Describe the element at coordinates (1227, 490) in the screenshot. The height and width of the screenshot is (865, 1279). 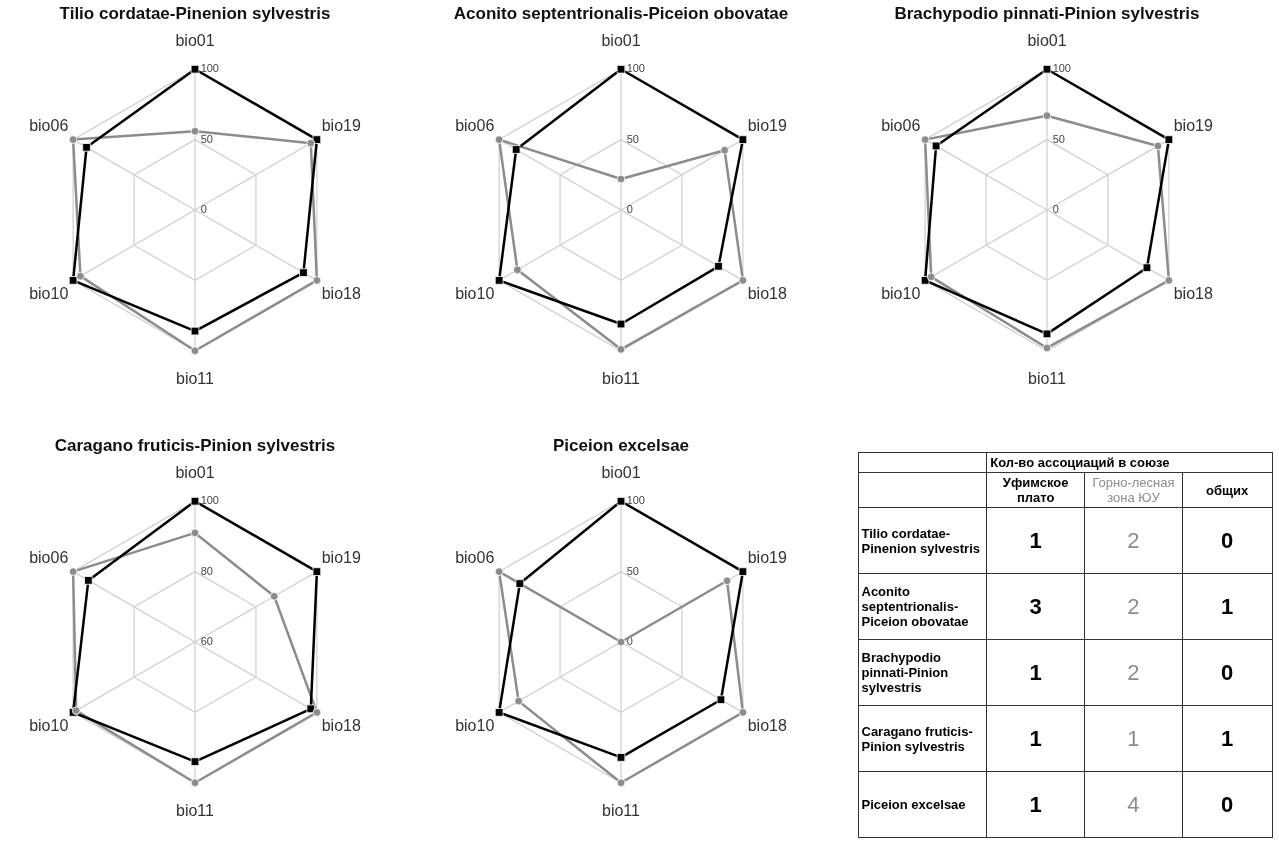
I see `text: общих` at that location.